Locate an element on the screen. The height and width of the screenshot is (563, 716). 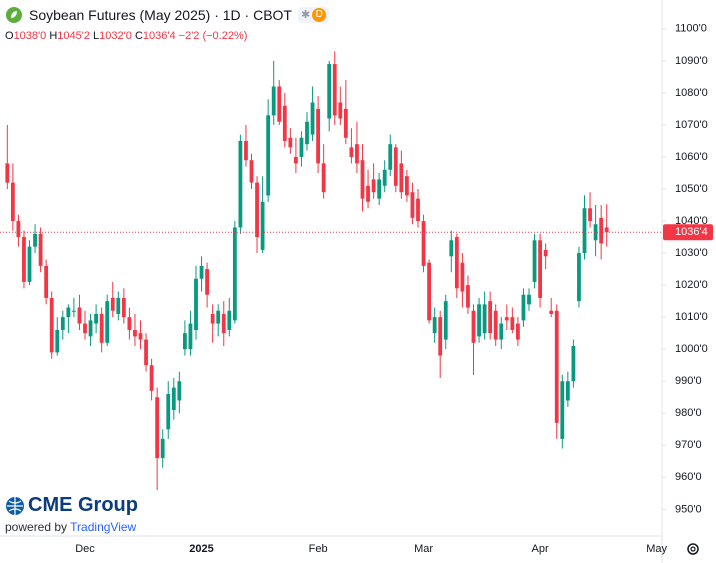
y-tick-label: 1070'0 is located at coordinates (691, 125).